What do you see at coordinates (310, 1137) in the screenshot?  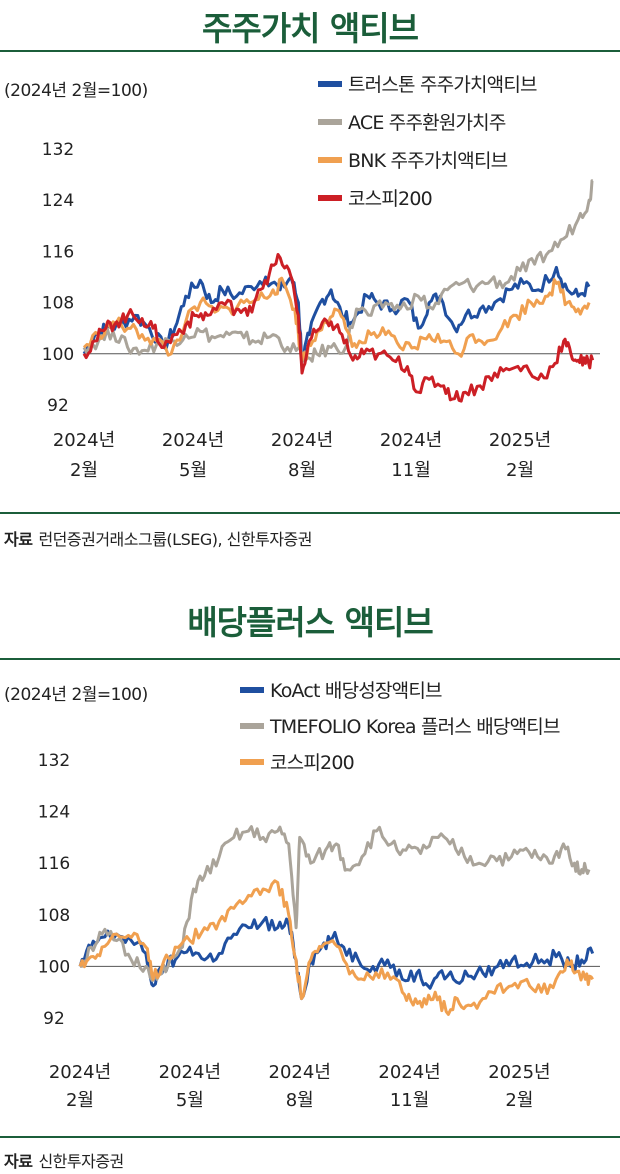 I see `chart-2-bottom-rule` at bounding box center [310, 1137].